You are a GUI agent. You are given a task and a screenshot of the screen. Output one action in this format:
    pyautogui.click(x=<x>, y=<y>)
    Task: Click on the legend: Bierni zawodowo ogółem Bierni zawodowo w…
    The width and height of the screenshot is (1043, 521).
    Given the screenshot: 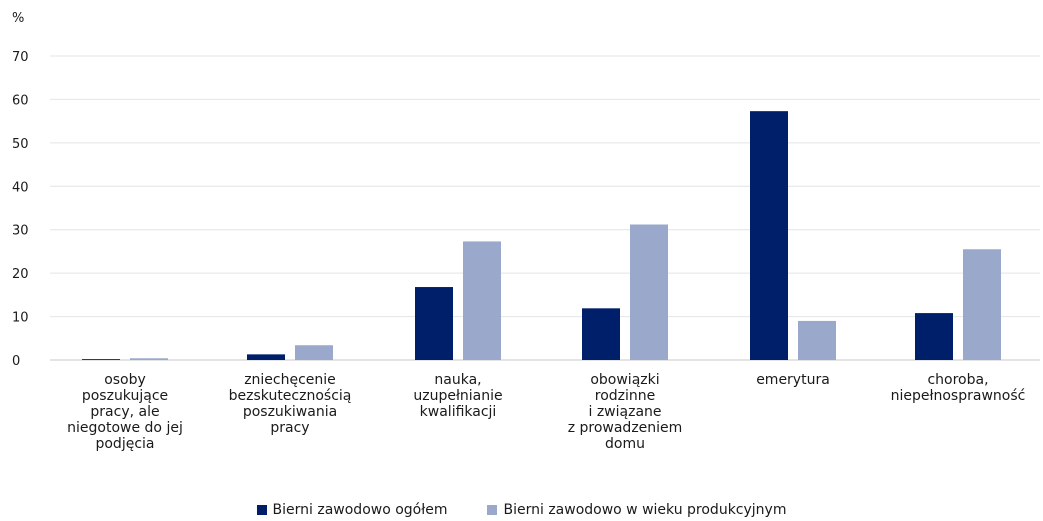 What is the action you would take?
    pyautogui.click(x=521, y=510)
    